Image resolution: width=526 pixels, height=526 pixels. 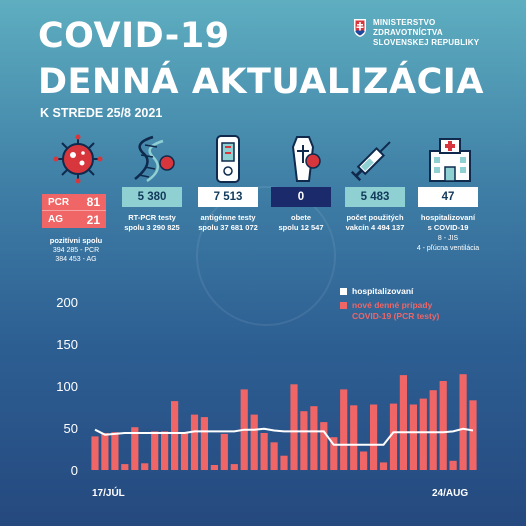 I want to click on antigen-label: antigénne testy spolu 37 681 072, so click(x=228, y=222).